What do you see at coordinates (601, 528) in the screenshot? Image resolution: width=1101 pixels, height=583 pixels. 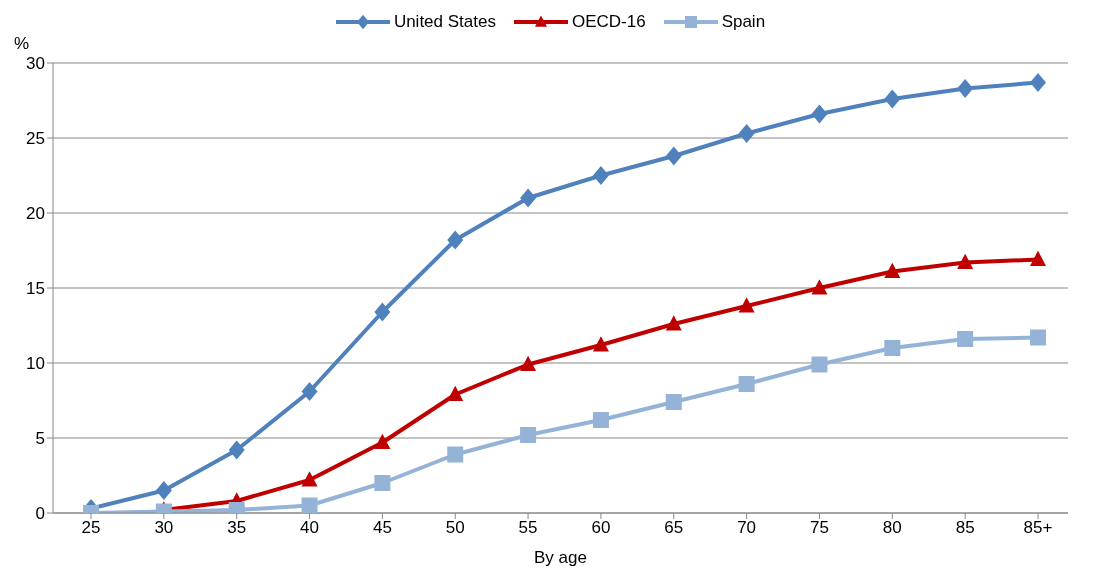 I see `x-tick-label: 60` at bounding box center [601, 528].